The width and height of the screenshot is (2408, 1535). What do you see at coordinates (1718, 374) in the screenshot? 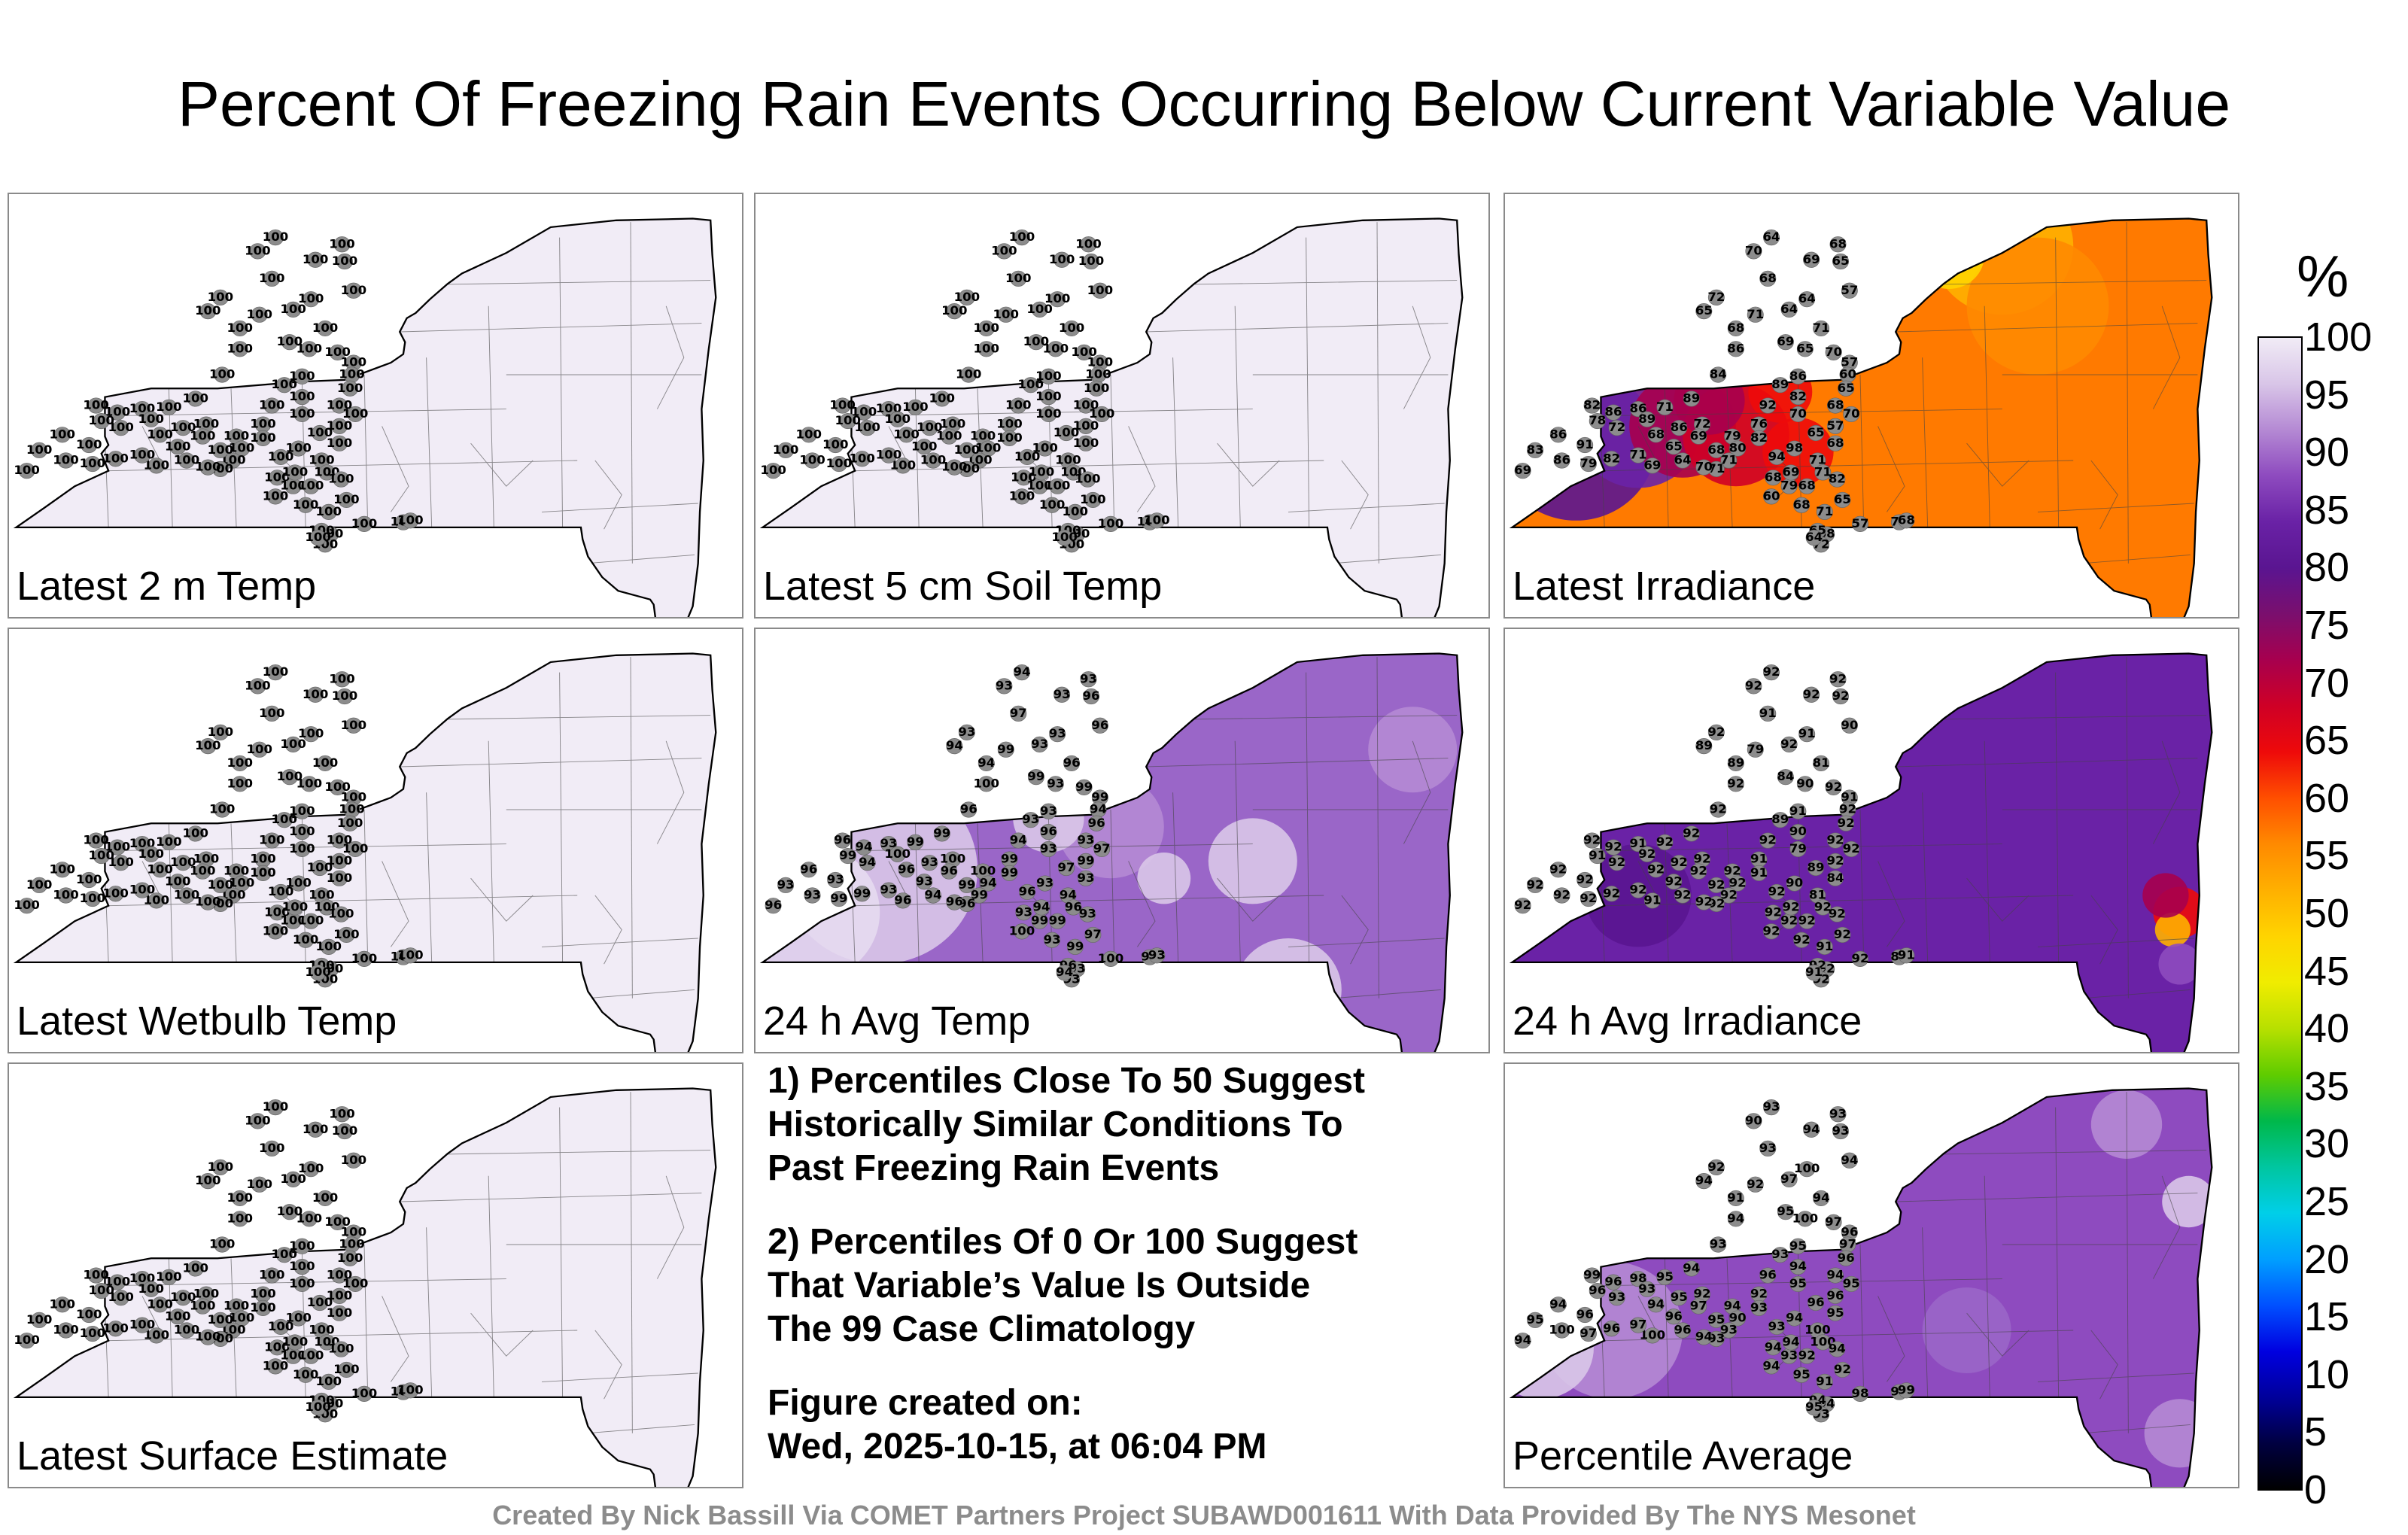
I see `station-value: 84` at bounding box center [1718, 374].